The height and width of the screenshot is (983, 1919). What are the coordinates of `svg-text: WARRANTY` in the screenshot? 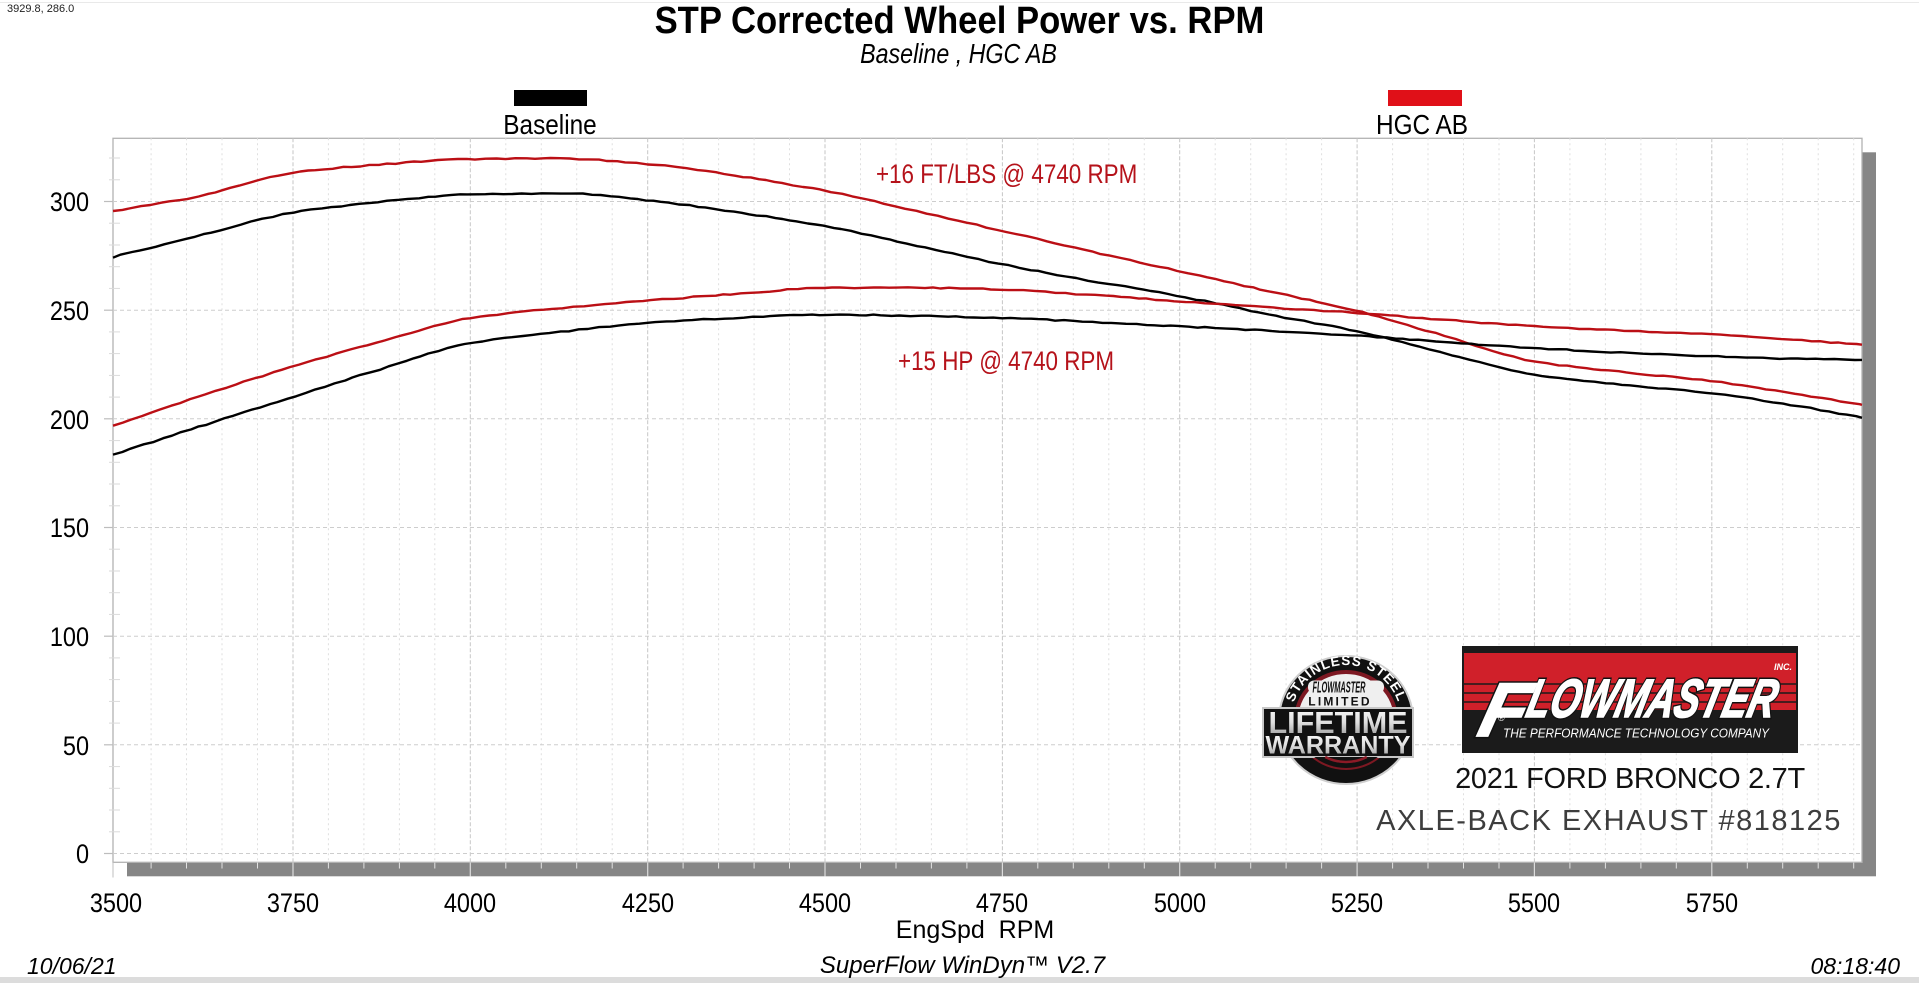 It's located at (1338, 746).